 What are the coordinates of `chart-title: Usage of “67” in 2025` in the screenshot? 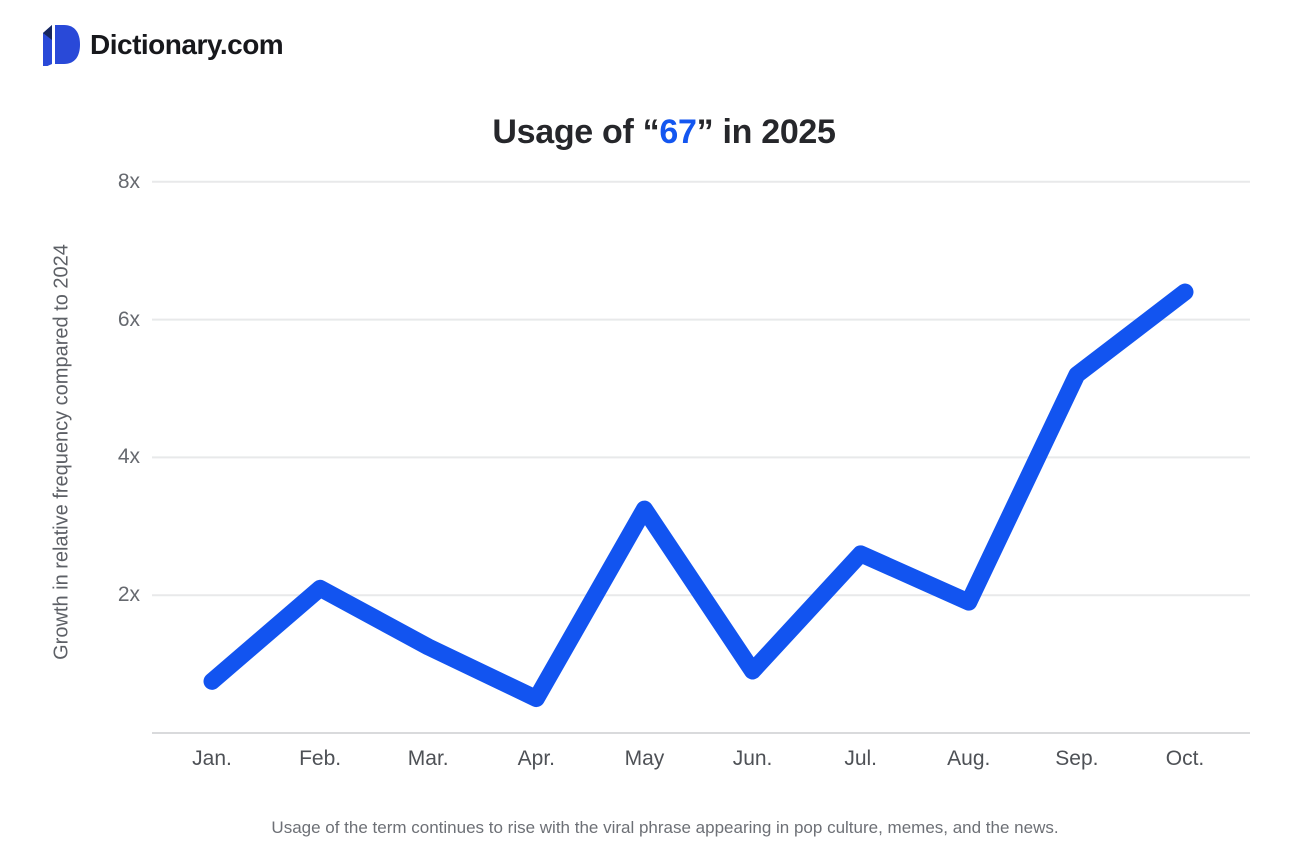 It's located at (651, 132).